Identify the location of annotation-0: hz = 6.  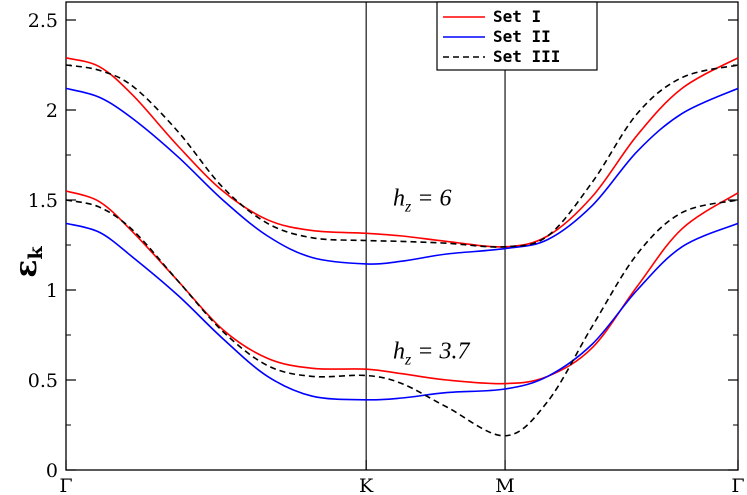
(422, 200).